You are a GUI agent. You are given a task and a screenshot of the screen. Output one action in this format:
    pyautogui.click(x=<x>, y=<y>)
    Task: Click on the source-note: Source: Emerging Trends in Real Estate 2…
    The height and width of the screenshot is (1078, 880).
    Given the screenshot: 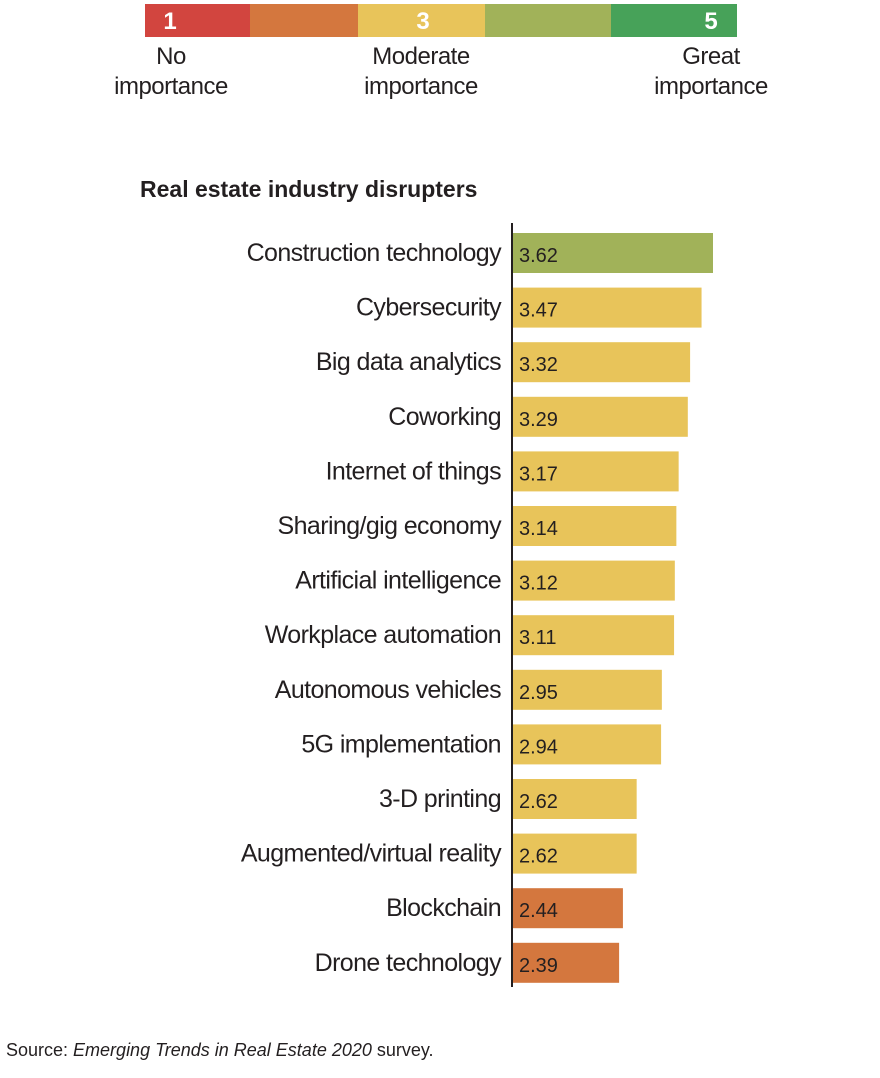 What is the action you would take?
    pyautogui.click(x=220, y=1050)
    